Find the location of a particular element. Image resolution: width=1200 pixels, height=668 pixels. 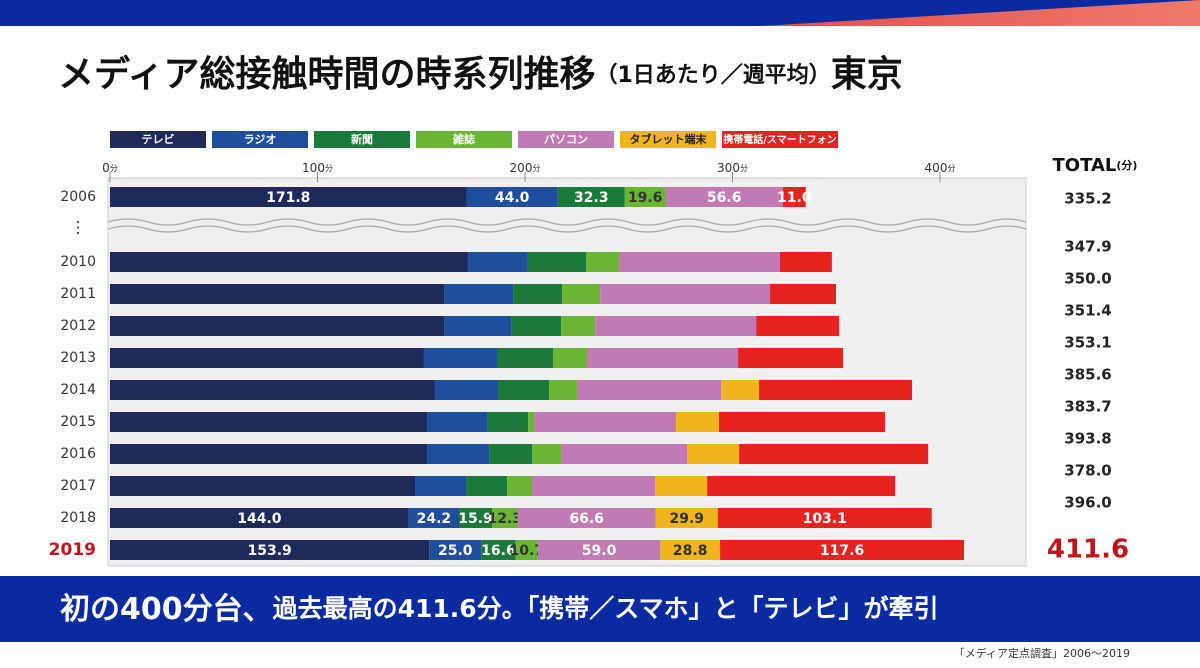

legend-label: タブレット端末 is located at coordinates (669, 139).